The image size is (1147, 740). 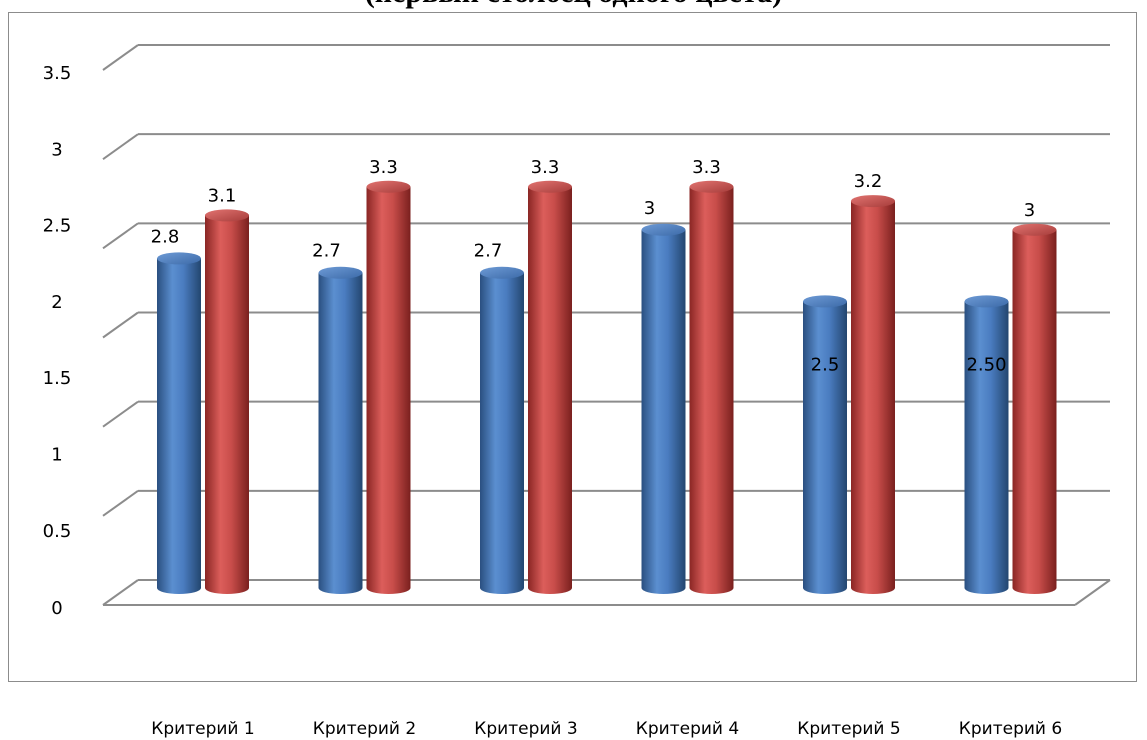 I want to click on y-tick-label: 1.5, so click(x=57, y=378).